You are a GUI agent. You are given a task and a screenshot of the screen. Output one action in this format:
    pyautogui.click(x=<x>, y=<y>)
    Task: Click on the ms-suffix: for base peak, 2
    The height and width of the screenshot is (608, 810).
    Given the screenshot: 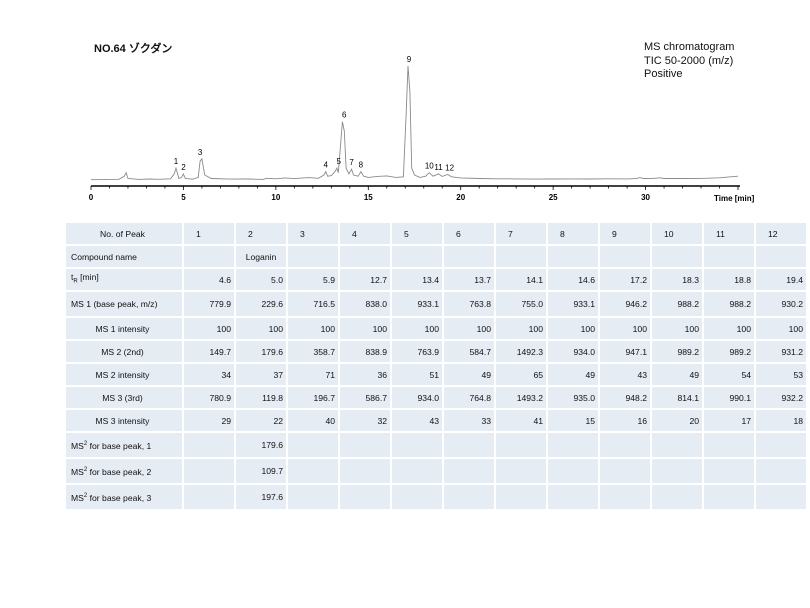 What is the action you would take?
    pyautogui.click(x=119, y=471)
    